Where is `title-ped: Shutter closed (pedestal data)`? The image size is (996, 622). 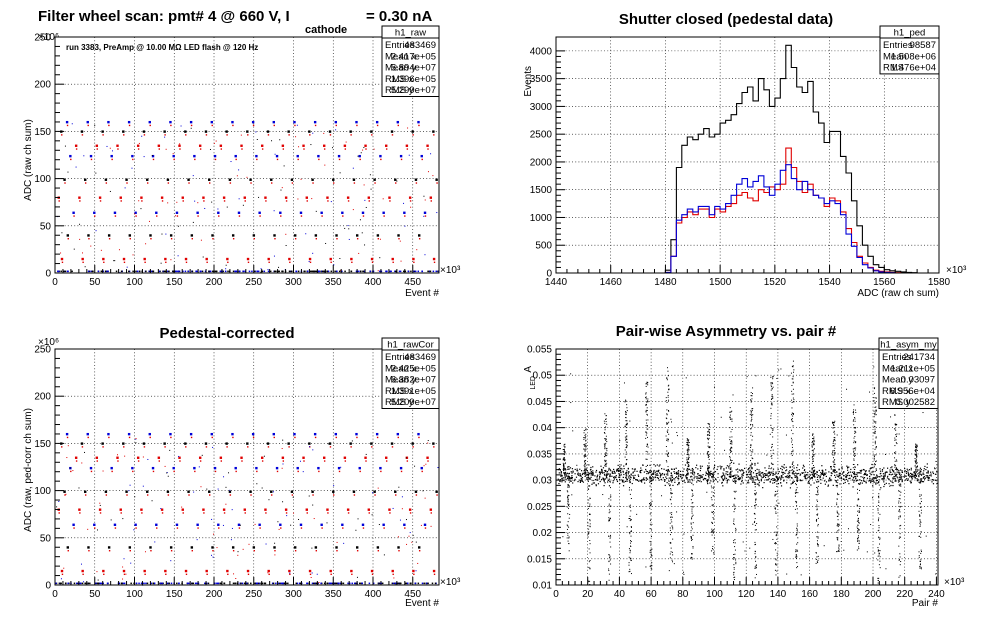
title-ped: Shutter closed (pedestal data) is located at coordinates (726, 19).